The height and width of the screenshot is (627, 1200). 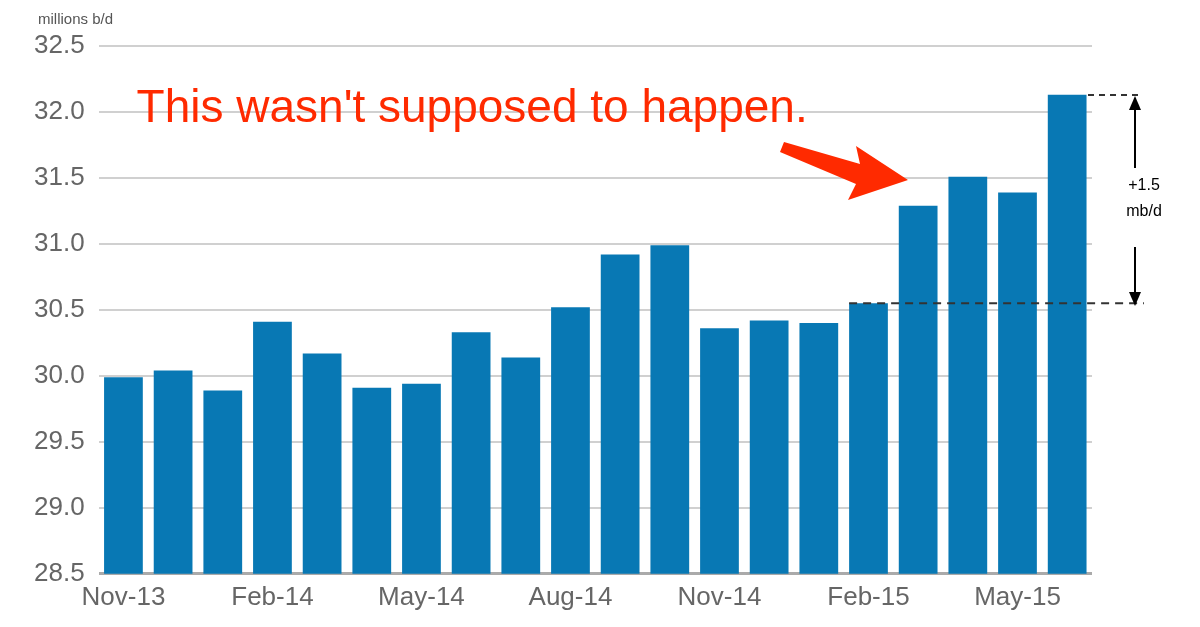 I want to click on y-tick-label: 30.5, so click(x=59, y=308).